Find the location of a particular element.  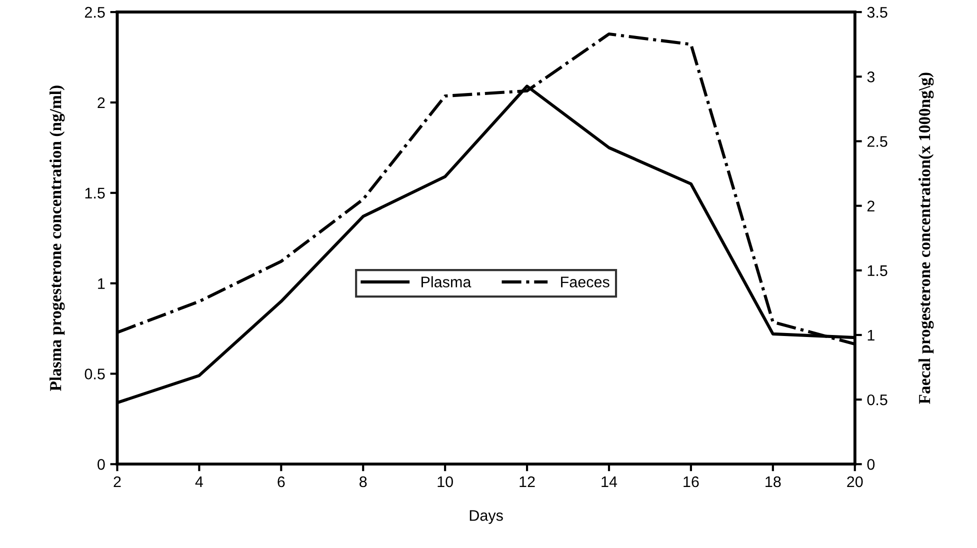

x-tick-label: 20 is located at coordinates (855, 482).